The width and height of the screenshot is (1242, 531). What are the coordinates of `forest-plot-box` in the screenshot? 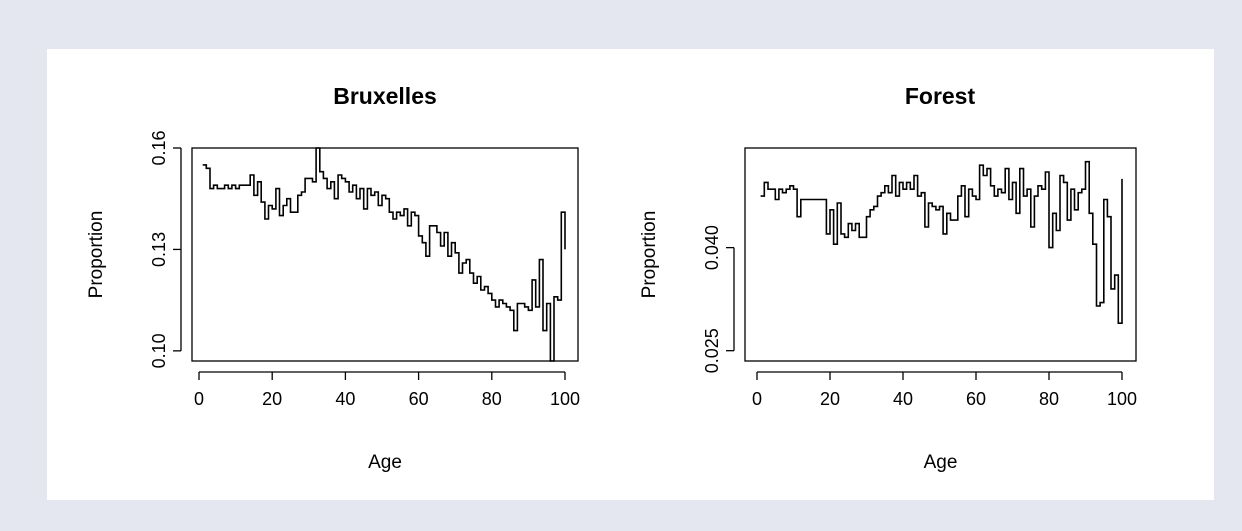 It's located at (940, 254).